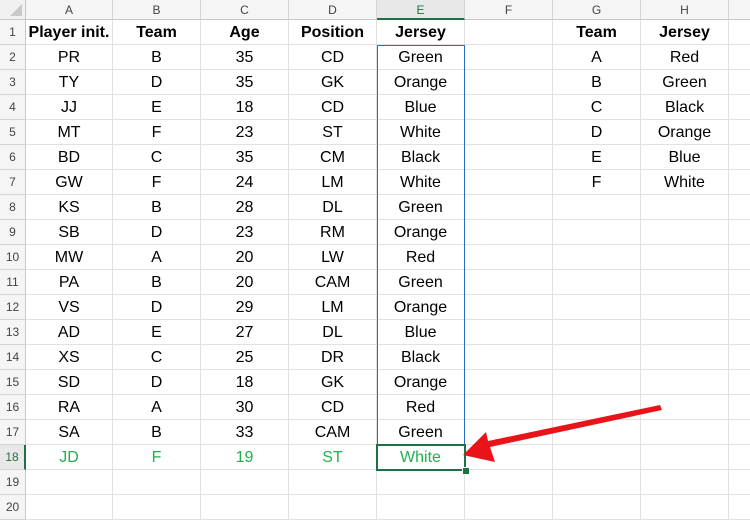 This screenshot has height=520, width=750. What do you see at coordinates (739, 10) in the screenshot?
I see `column-header-extra` at bounding box center [739, 10].